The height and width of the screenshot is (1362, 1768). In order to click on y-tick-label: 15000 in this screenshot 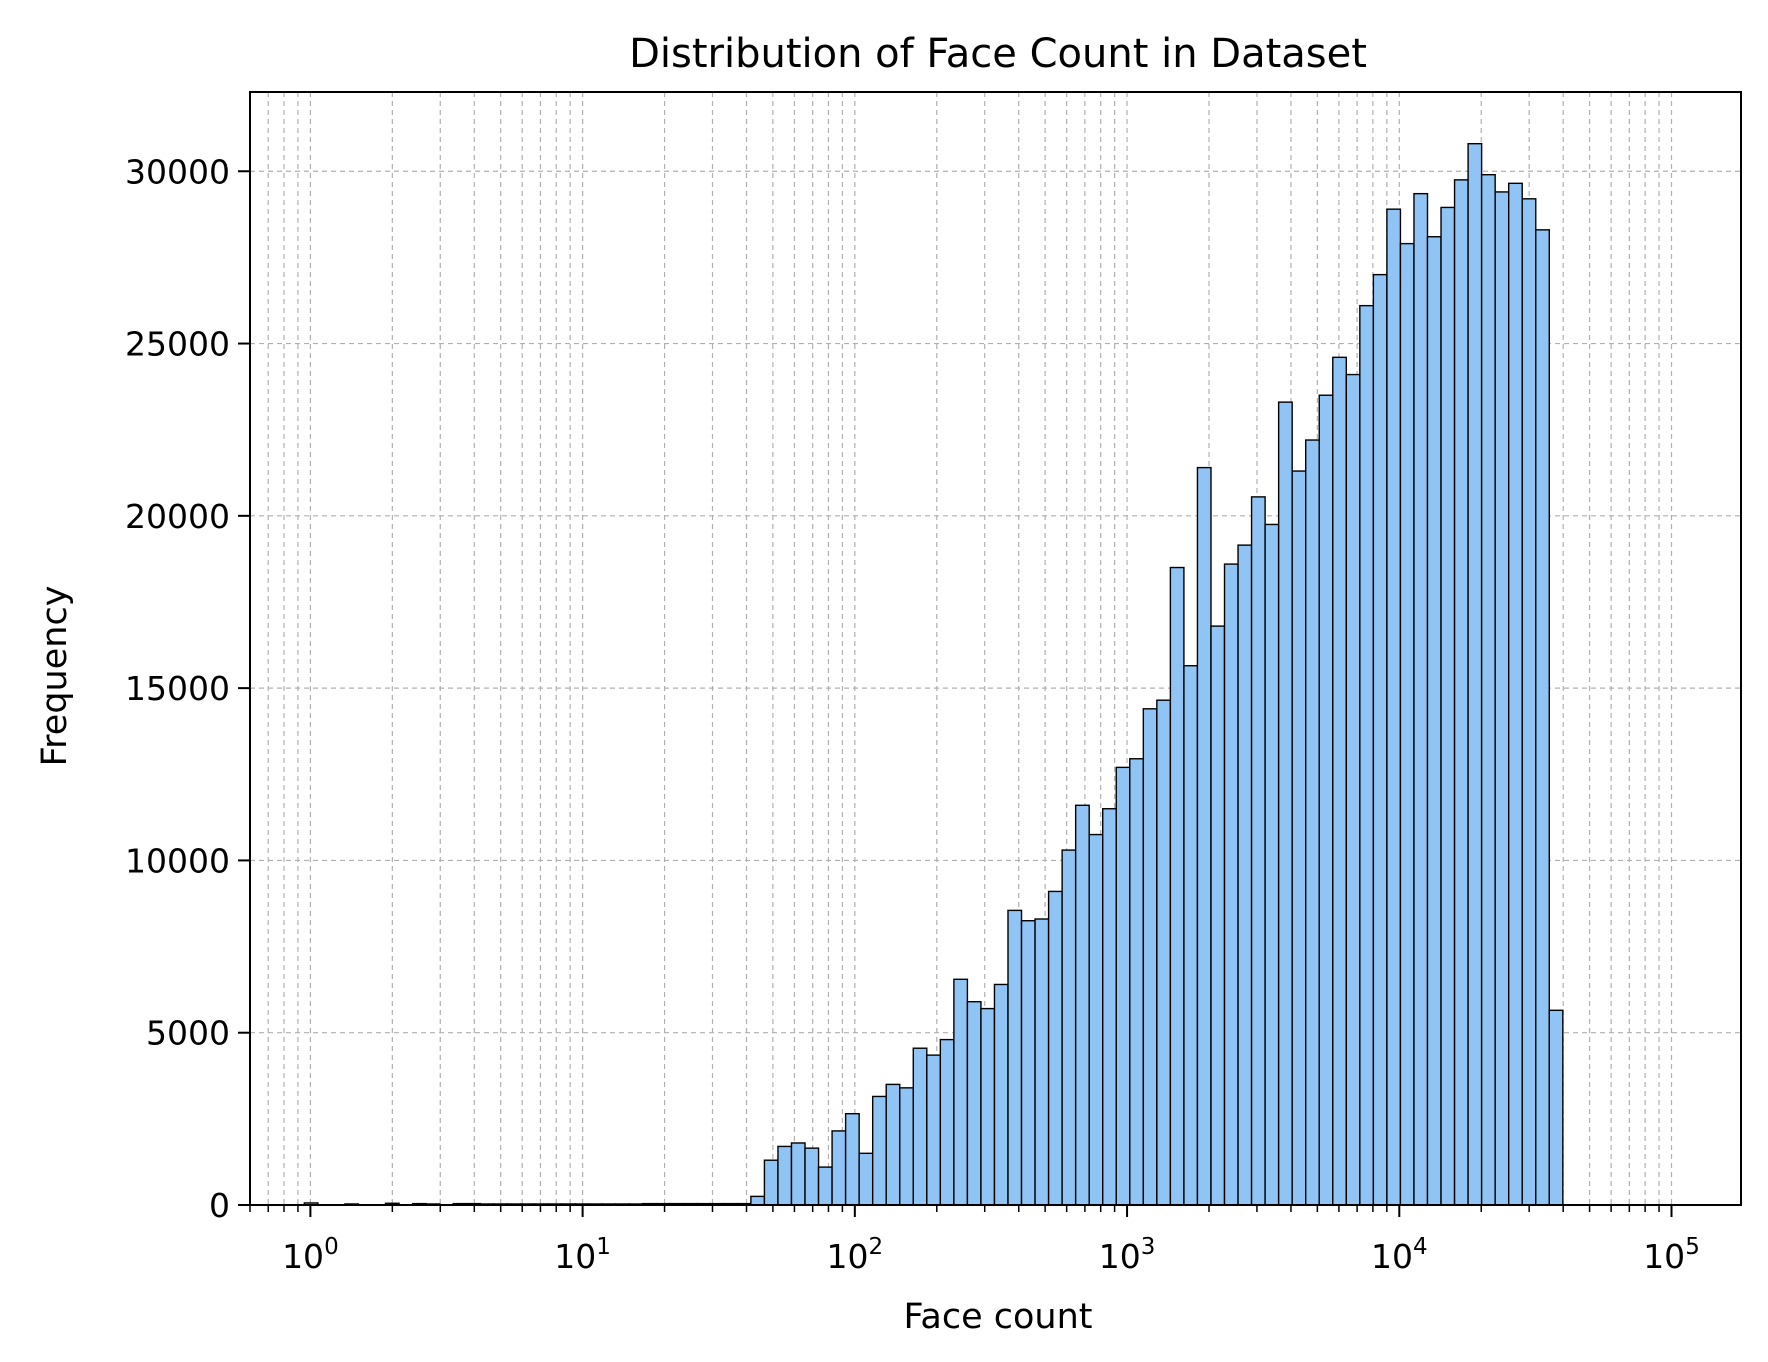, I will do `click(177, 688)`.